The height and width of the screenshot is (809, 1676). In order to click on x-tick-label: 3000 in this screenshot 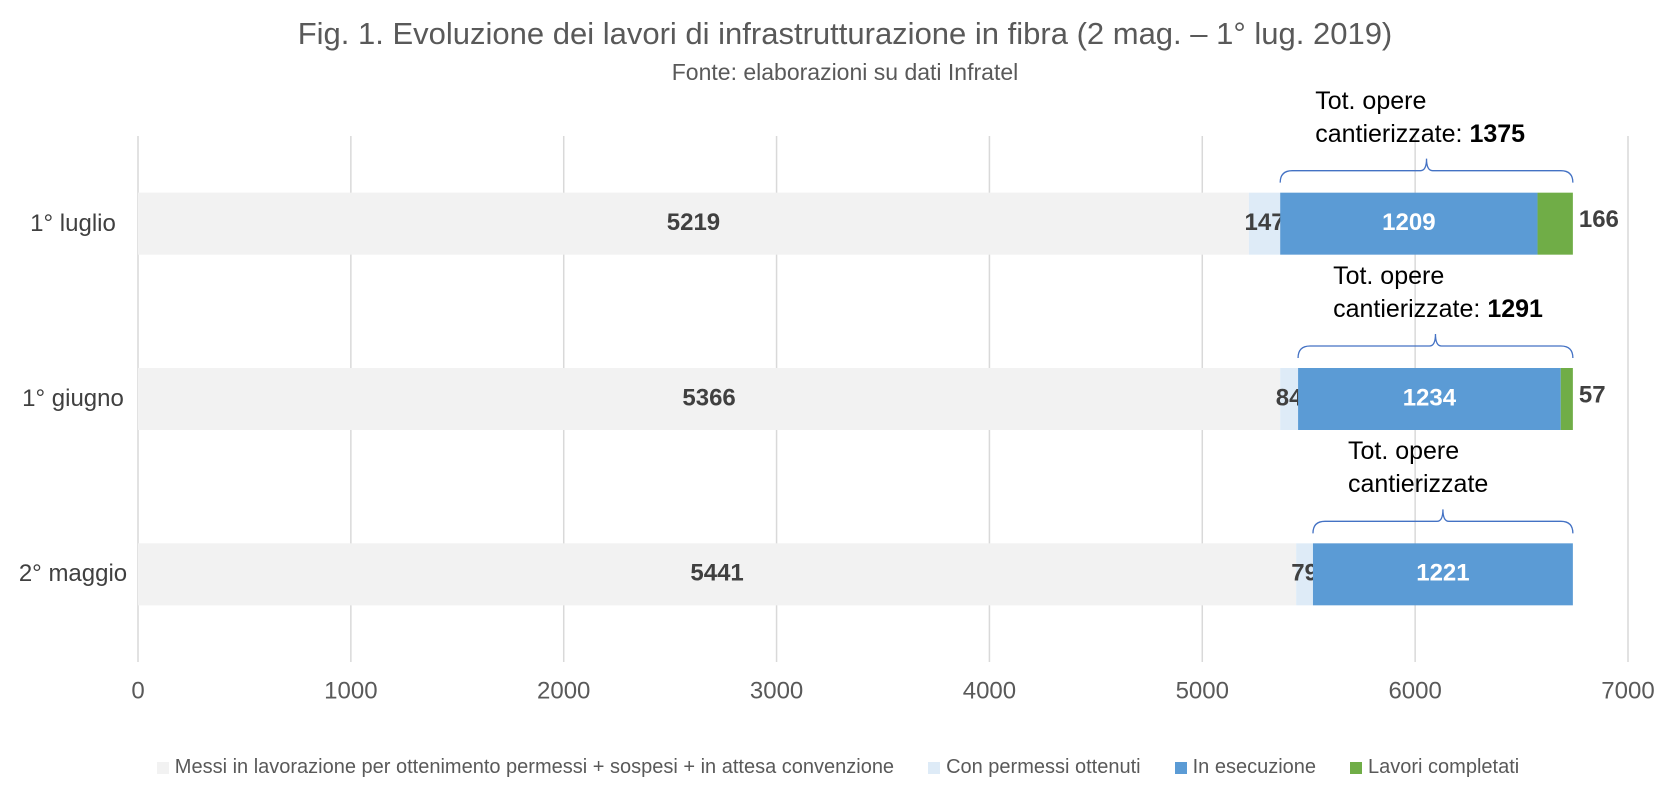, I will do `click(776, 690)`.